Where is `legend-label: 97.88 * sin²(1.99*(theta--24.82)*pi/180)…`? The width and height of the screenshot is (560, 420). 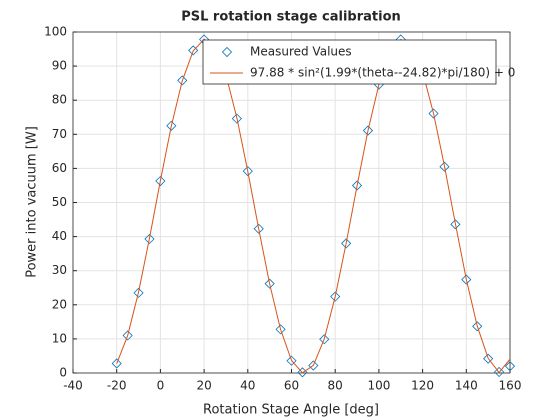
legend-label: 97.88 * sin²(1.99*(theta--24.82)*pi/180)… is located at coordinates (382, 73).